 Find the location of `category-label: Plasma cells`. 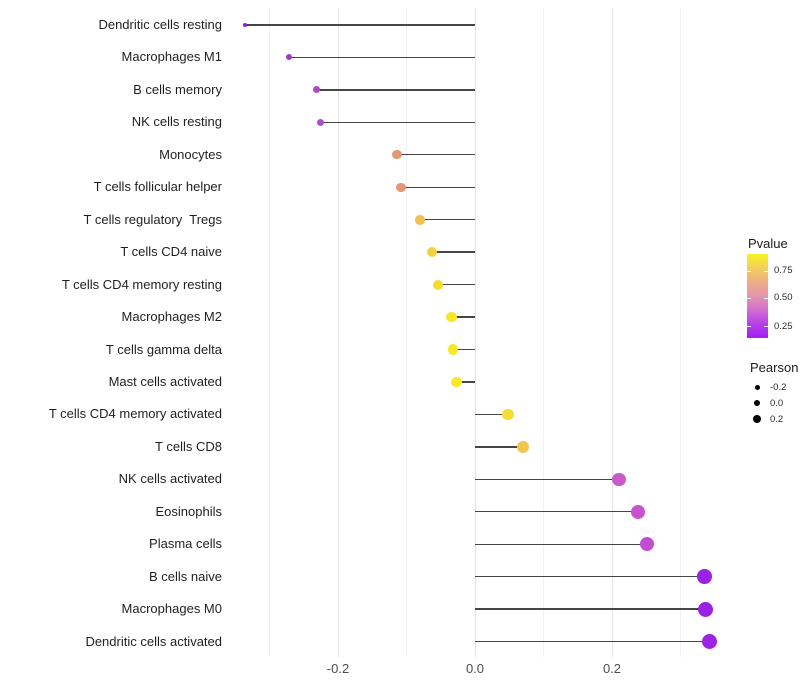

category-label: Plasma cells is located at coordinates (185, 544).